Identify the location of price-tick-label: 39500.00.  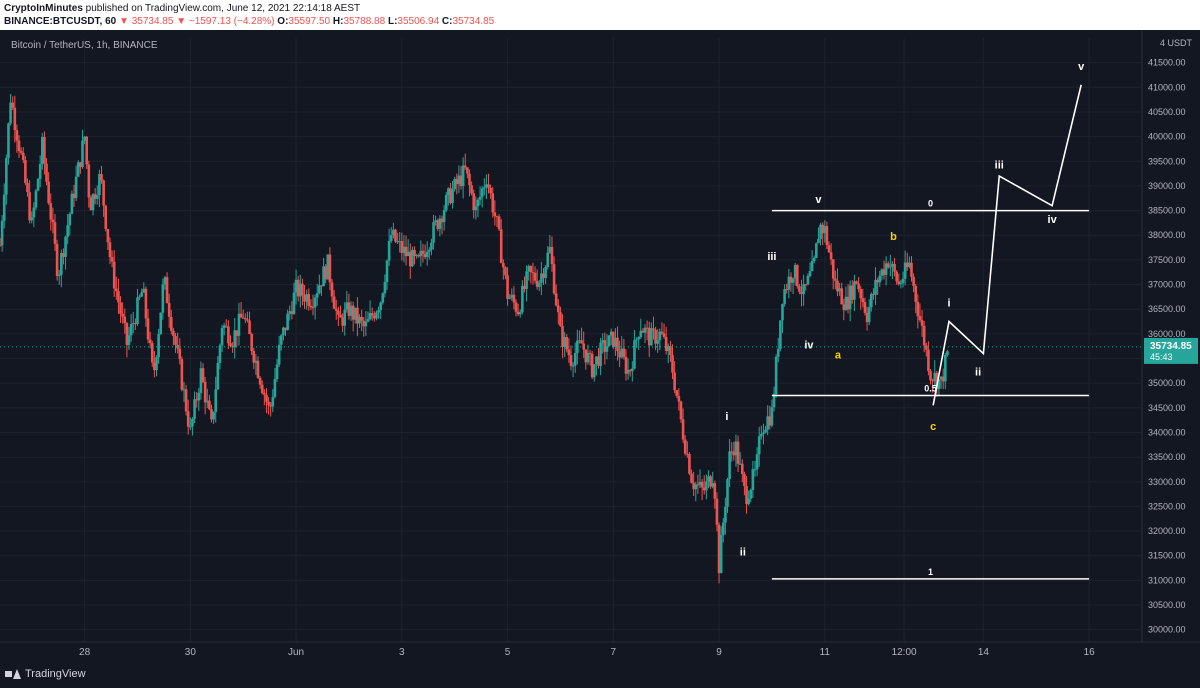
(1167, 161).